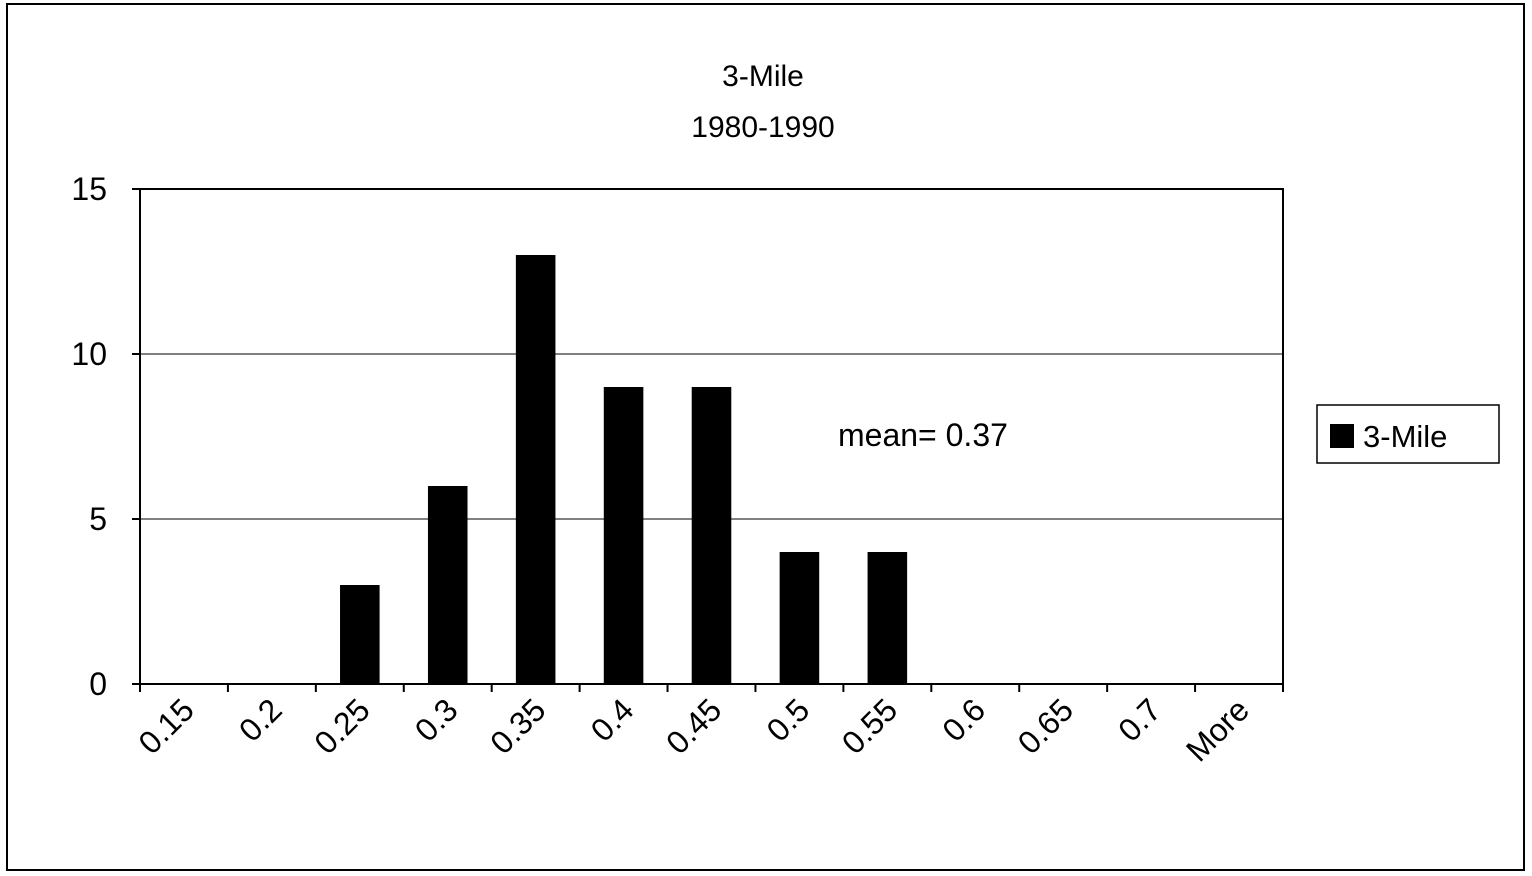 This screenshot has width=1532, height=876. I want to click on legend: 3-Mile, so click(1408, 434).